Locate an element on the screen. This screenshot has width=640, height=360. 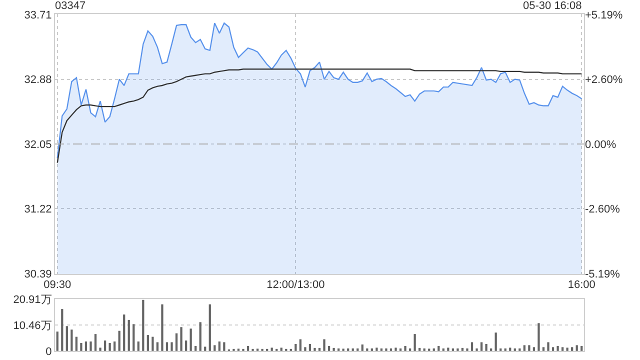
y-tick-label: 32.88 is located at coordinates (38, 80).